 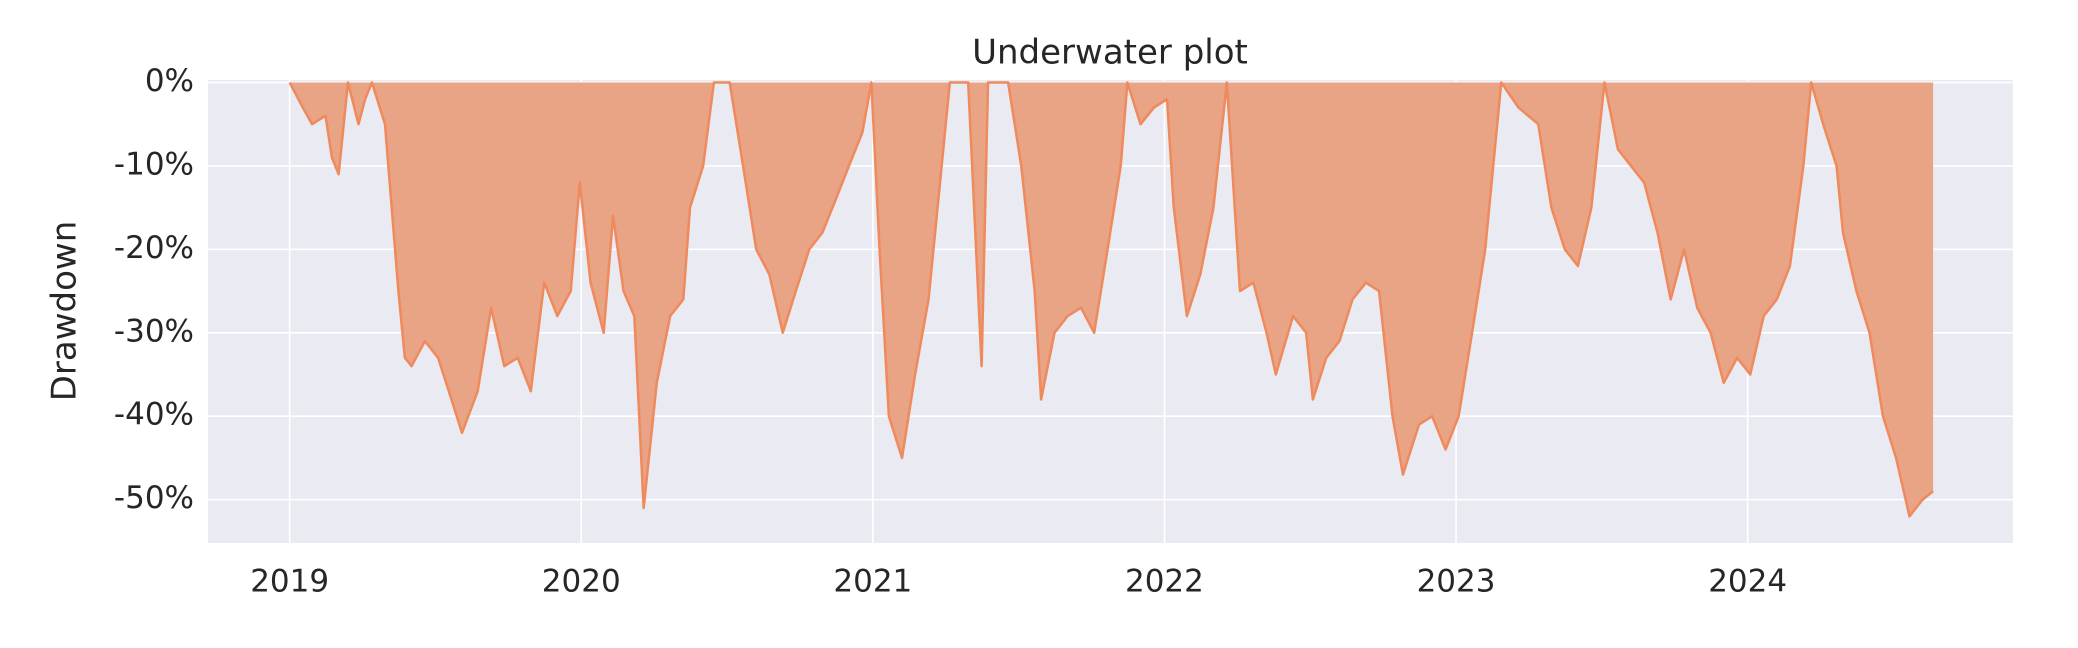 What do you see at coordinates (1747, 582) in the screenshot?
I see `x-tick-label: 2024` at bounding box center [1747, 582].